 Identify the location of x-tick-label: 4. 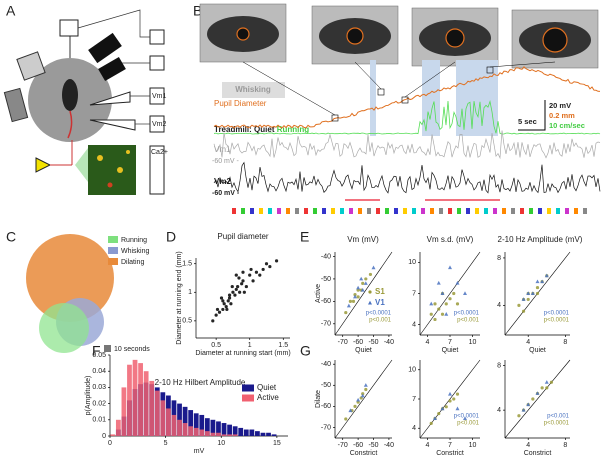
(528, 445).